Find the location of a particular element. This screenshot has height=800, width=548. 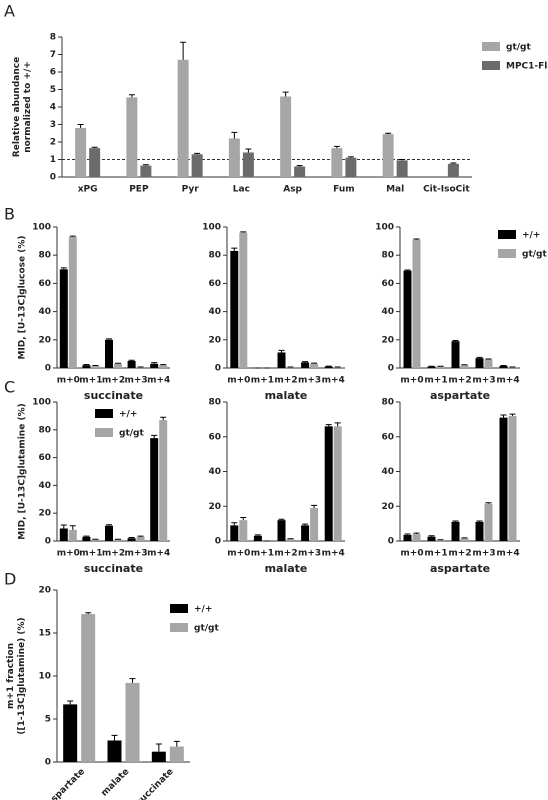

y-axis-label: MID, [U-13C]glutamine (%) is located at coordinates (23, 471).